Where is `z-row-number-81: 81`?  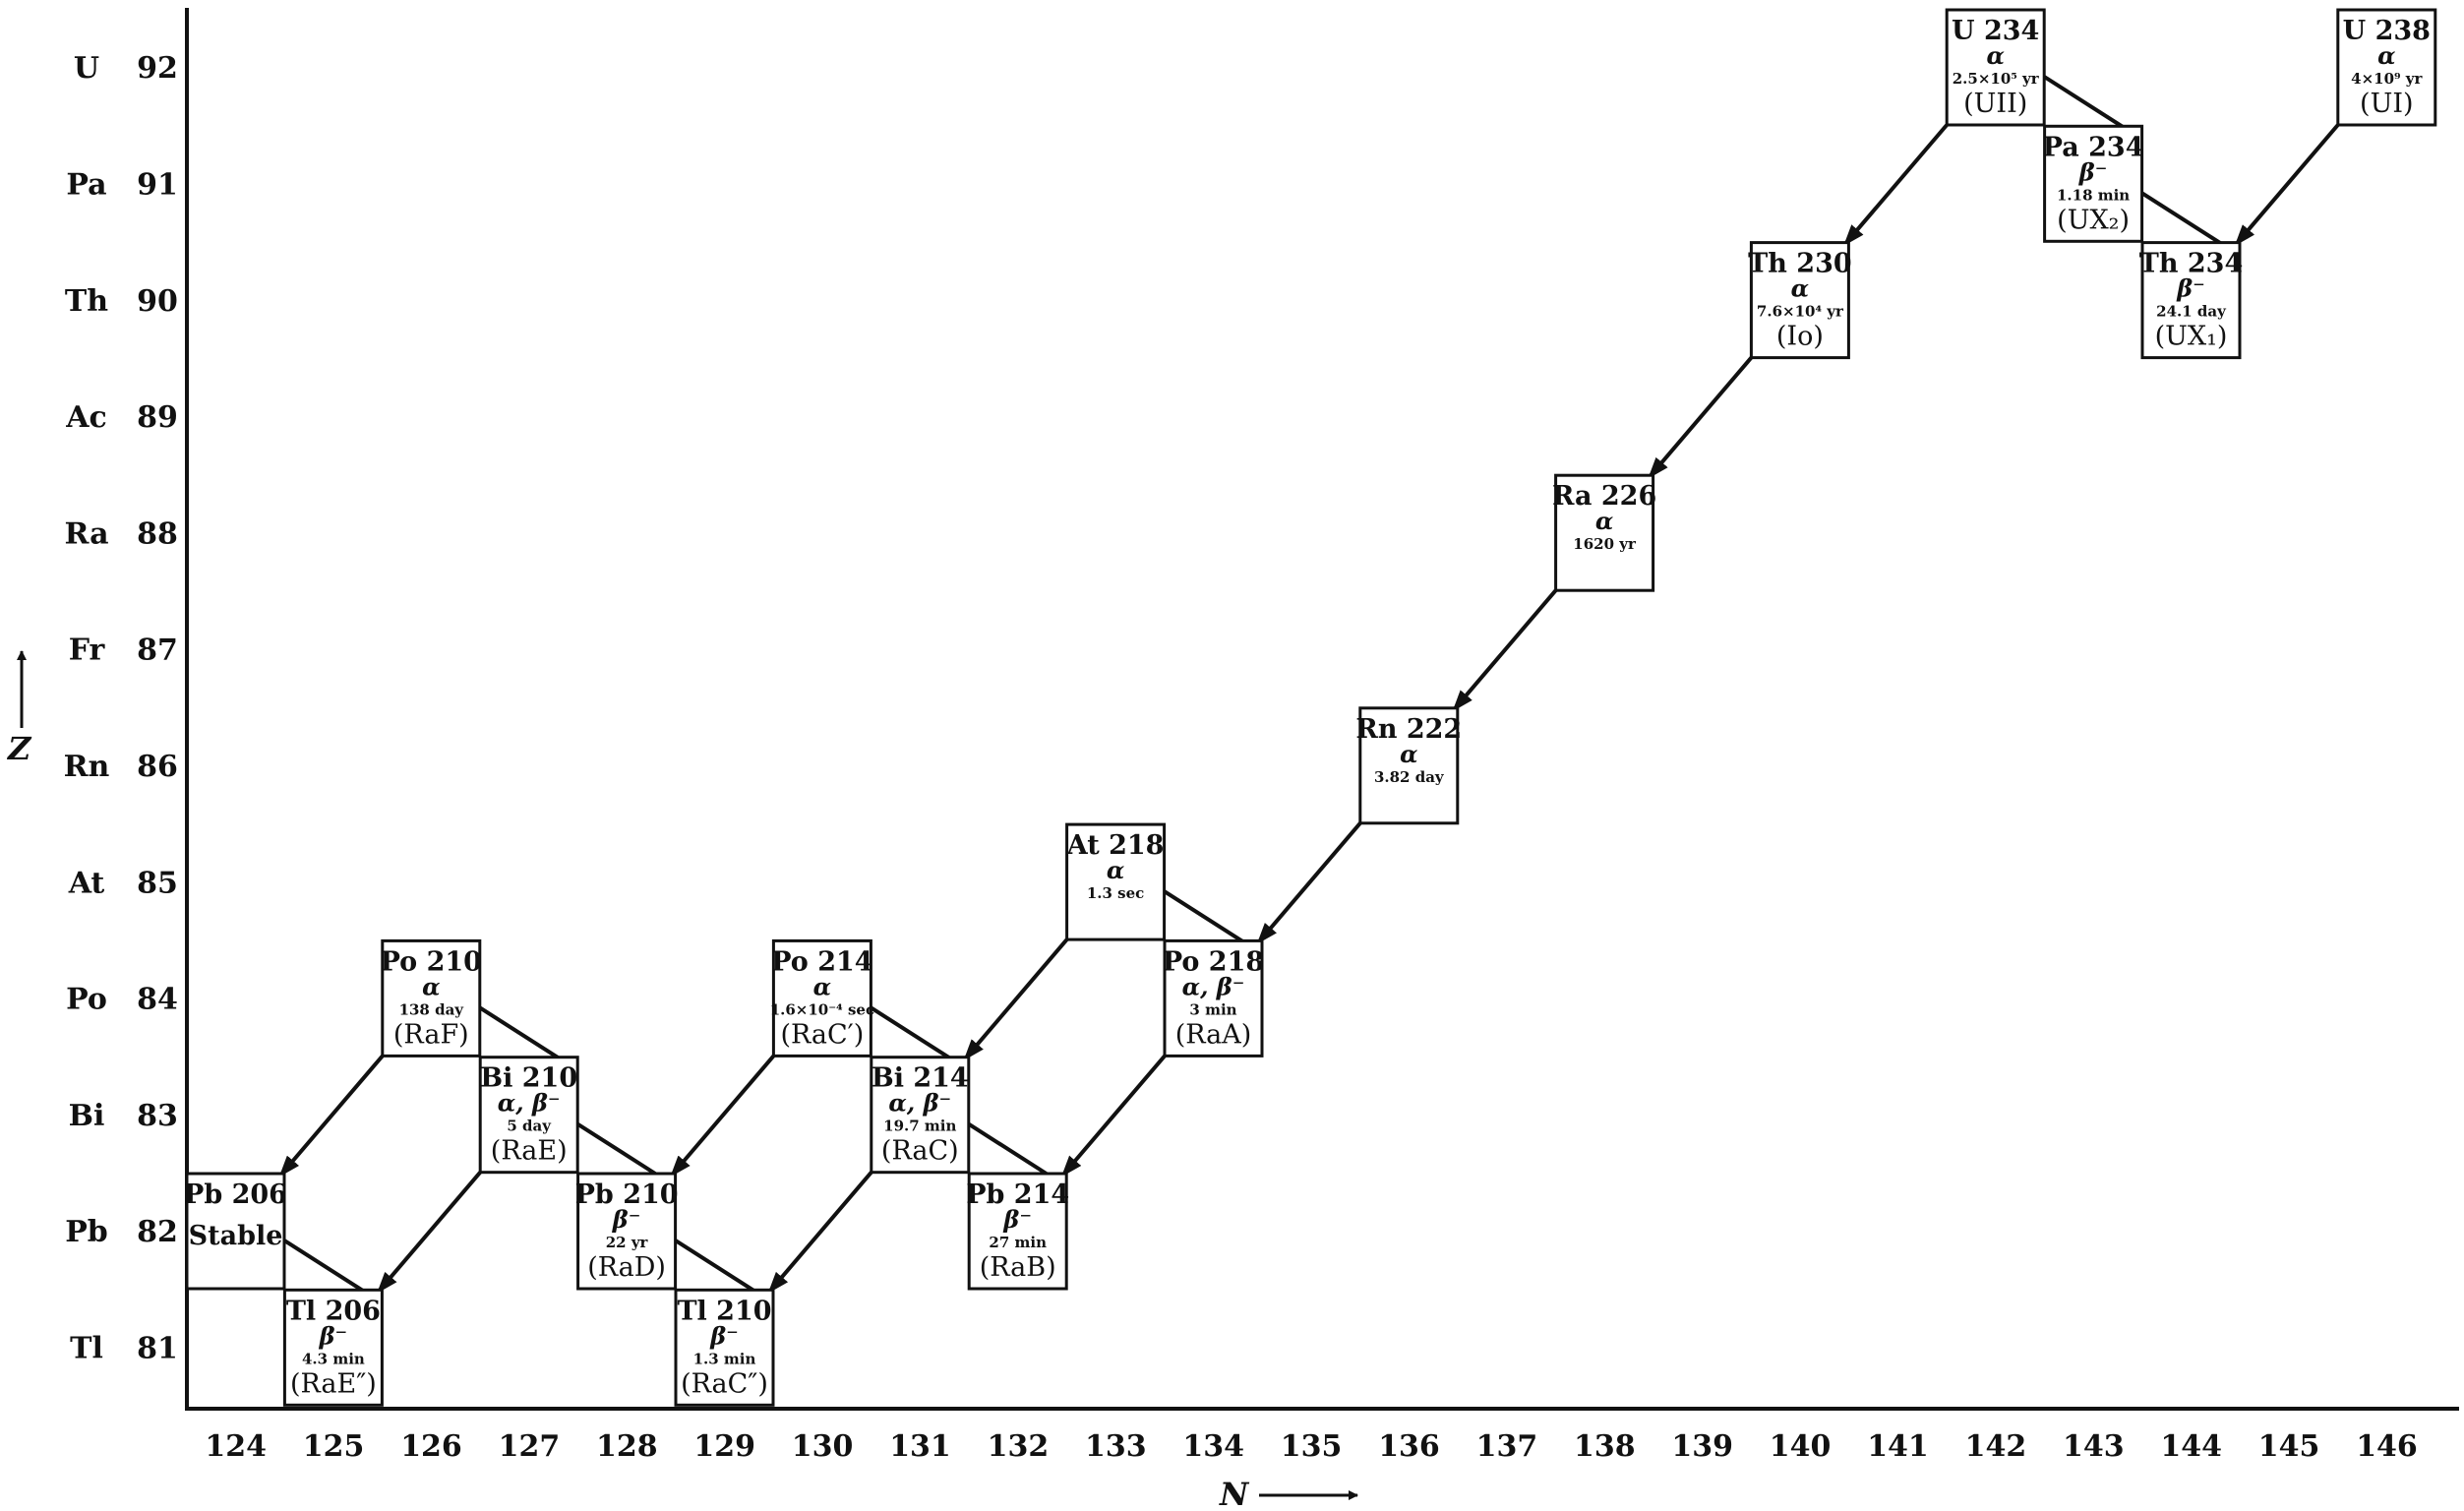
z-row-number-81: 81 is located at coordinates (158, 1348).